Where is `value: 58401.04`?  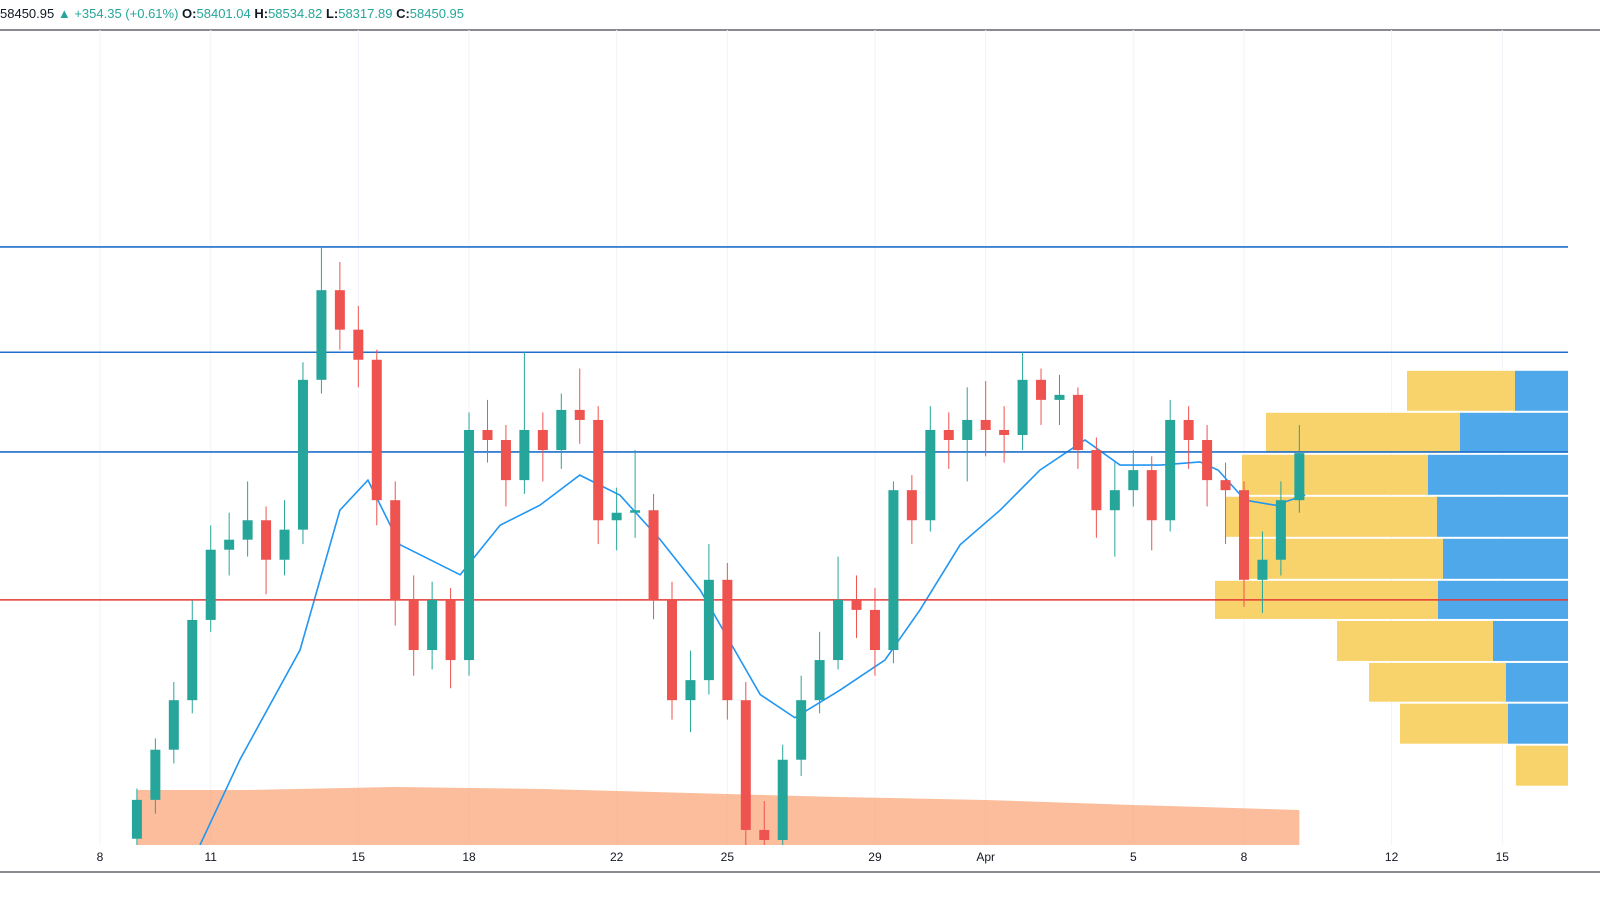 value: 58401.04 is located at coordinates (223, 13).